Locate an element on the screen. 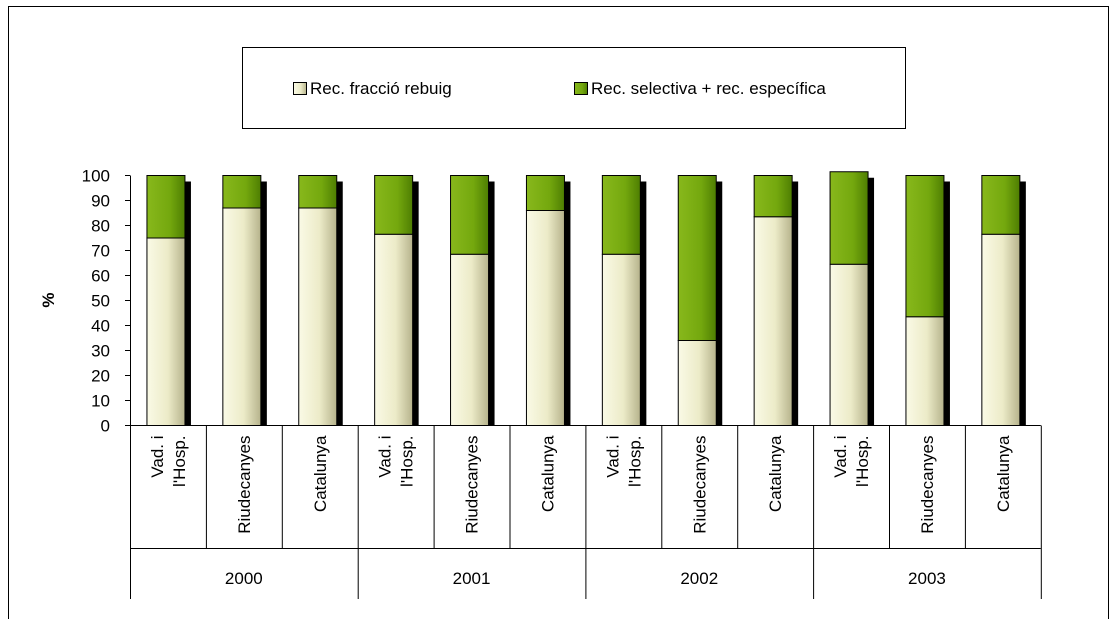 The width and height of the screenshot is (1117, 624). x-group-label-2000: 2000 is located at coordinates (244, 578).